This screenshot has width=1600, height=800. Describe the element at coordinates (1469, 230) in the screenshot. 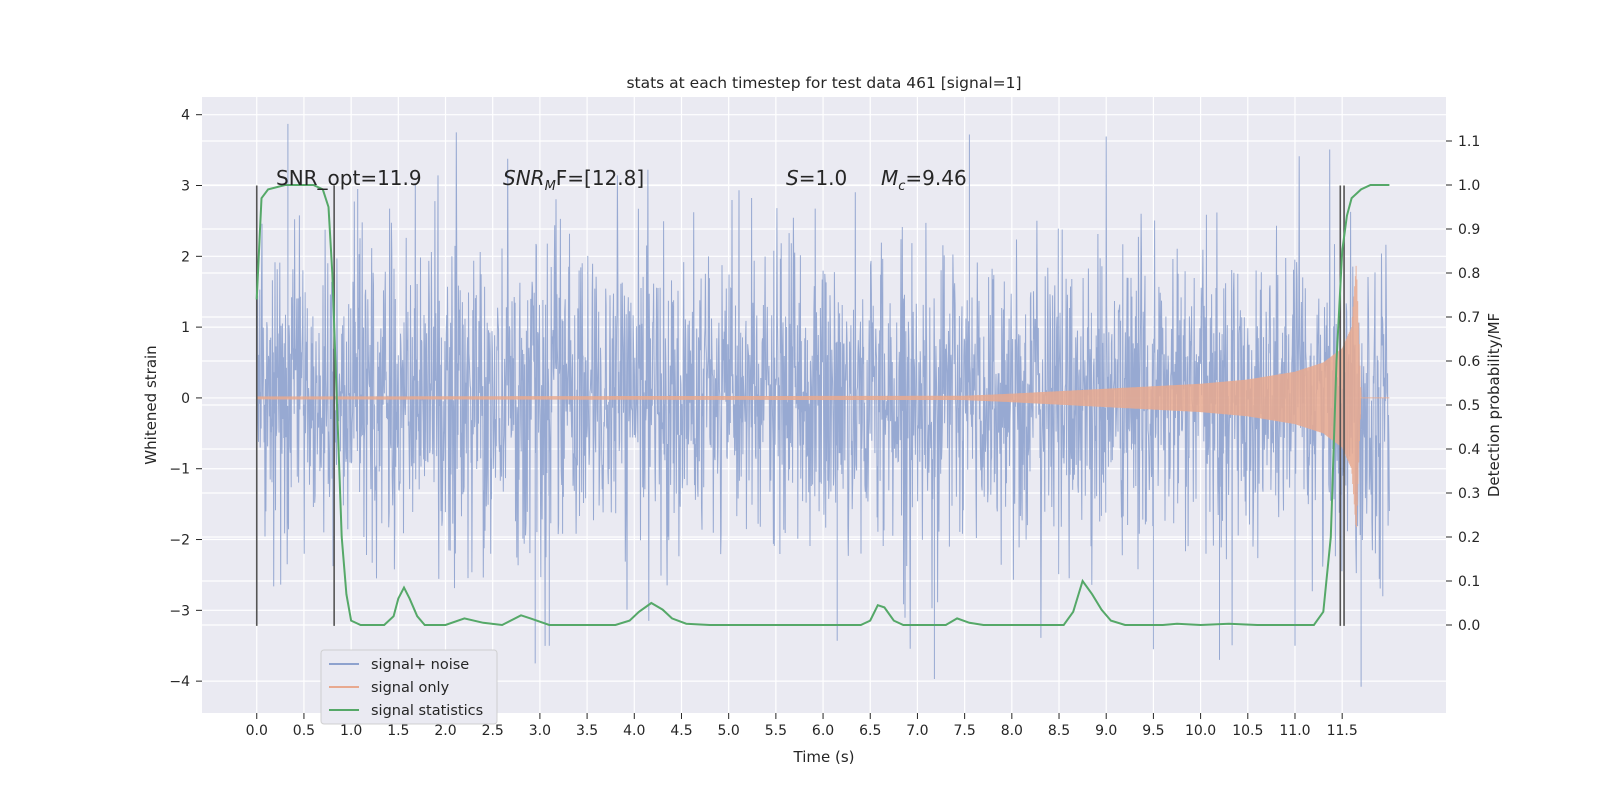

I see `y-tick-label-right: 0.9` at that location.